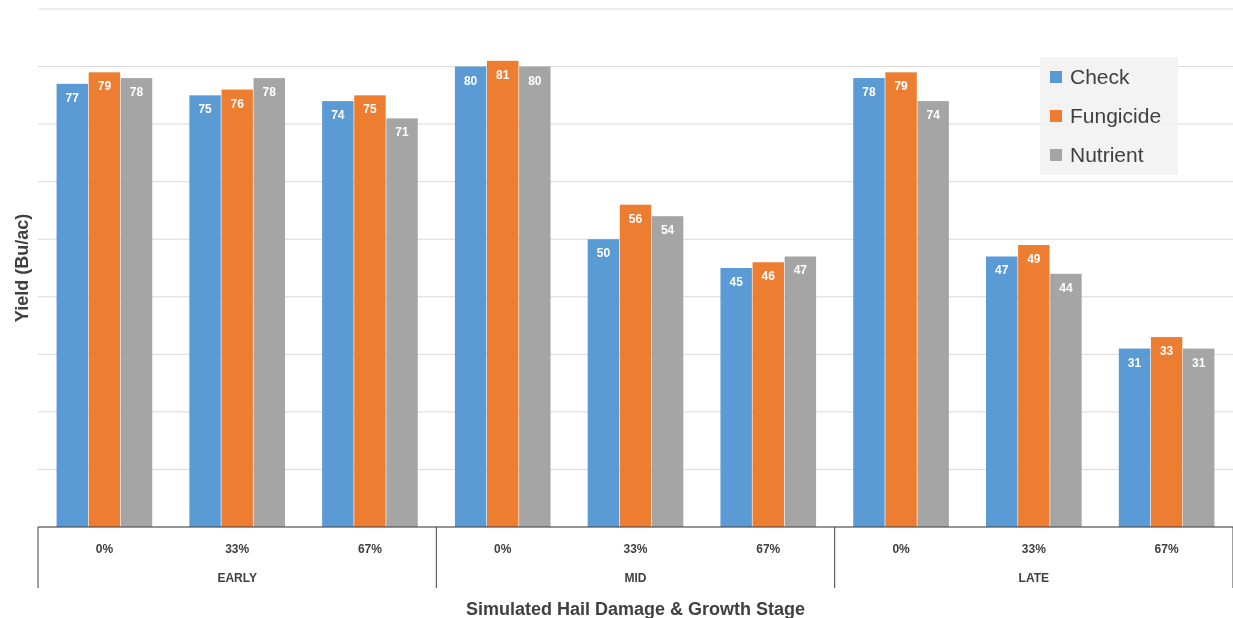 Image resolution: width=1233 pixels, height=618 pixels. What do you see at coordinates (1034, 258) in the screenshot?
I see `data-label: 49` at bounding box center [1034, 258].